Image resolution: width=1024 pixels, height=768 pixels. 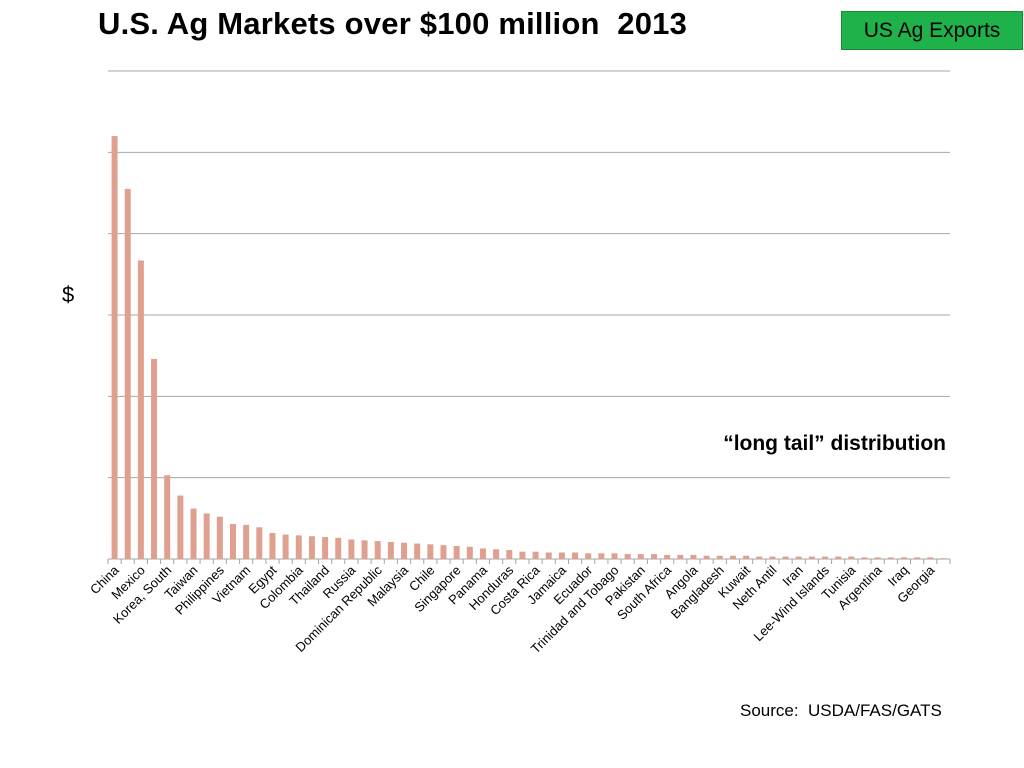 What do you see at coordinates (529, 561) in the screenshot?
I see `x-axis-ticks` at bounding box center [529, 561].